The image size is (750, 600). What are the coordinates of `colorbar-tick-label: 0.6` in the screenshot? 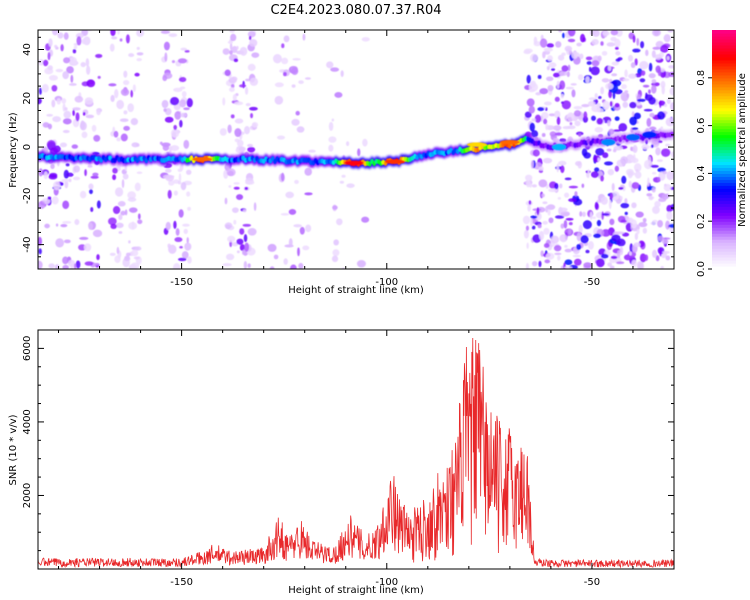 It's located at (701, 126).